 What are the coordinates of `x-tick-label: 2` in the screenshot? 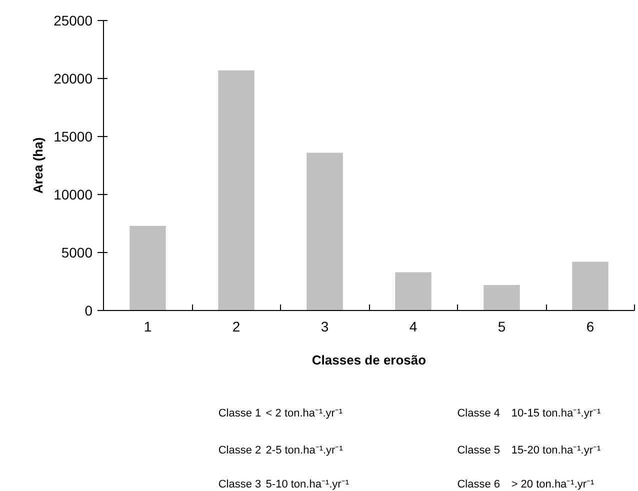 It's located at (236, 326).